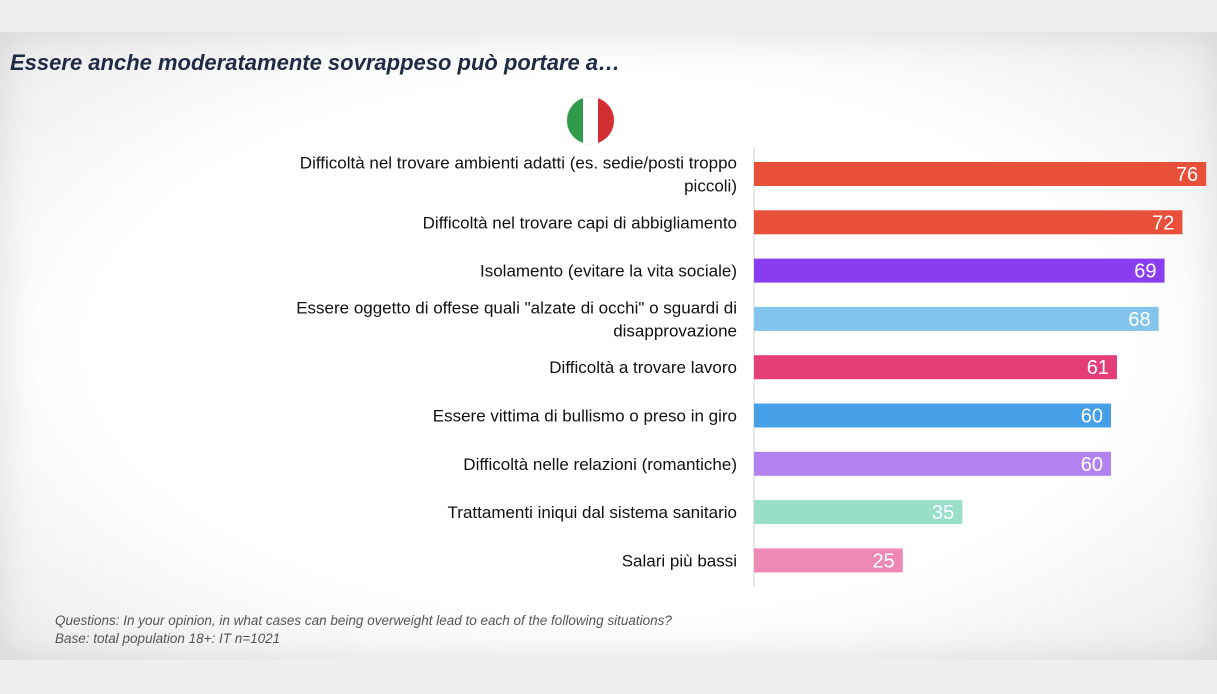 This screenshot has width=1217, height=694. I want to click on category-label: Trattamenti iniqui dal sistema sanitario, so click(592, 512).